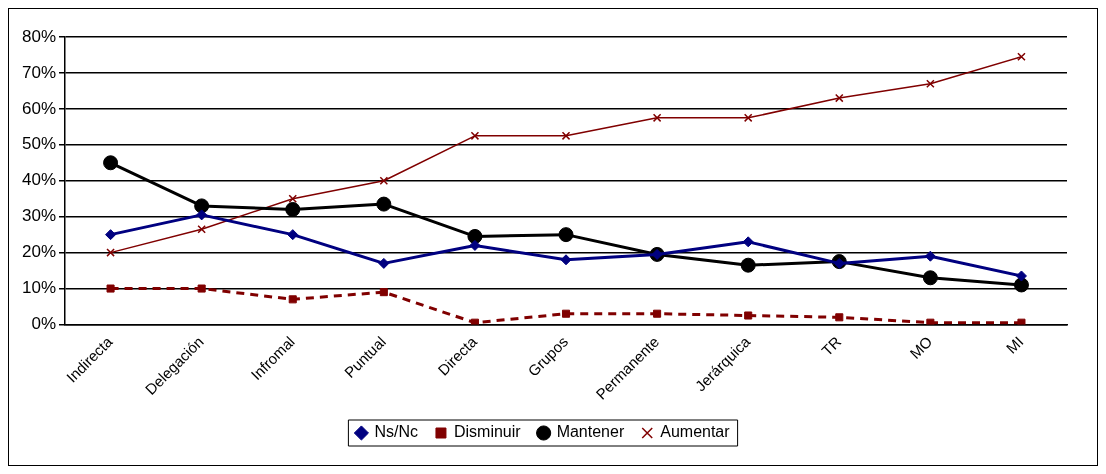 Image resolution: width=1106 pixels, height=474 pixels. Describe the element at coordinates (44, 324) in the screenshot. I see `y-tick-label: 0%` at that location.